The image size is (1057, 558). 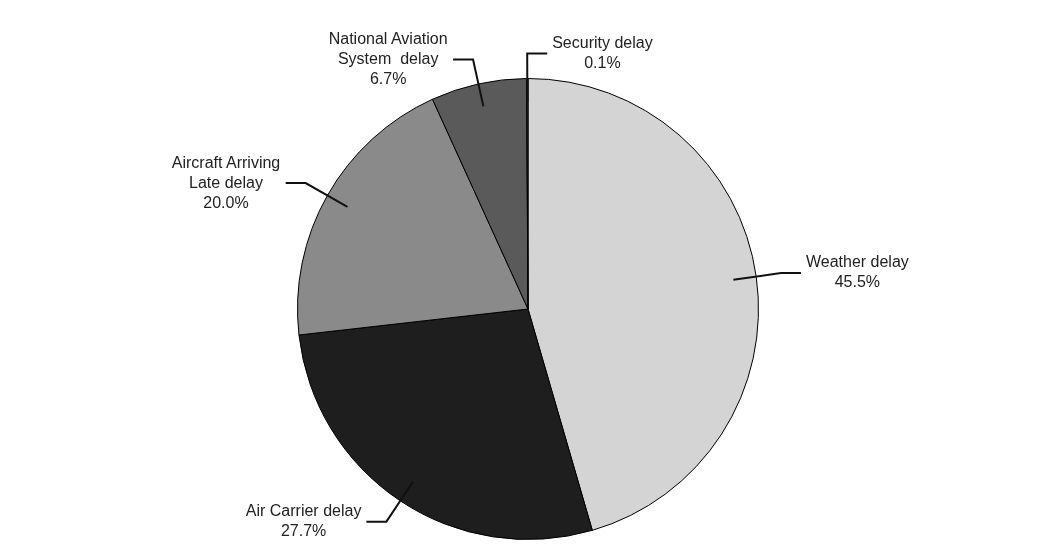 What do you see at coordinates (602, 42) in the screenshot?
I see `slice-label: Security delay` at bounding box center [602, 42].